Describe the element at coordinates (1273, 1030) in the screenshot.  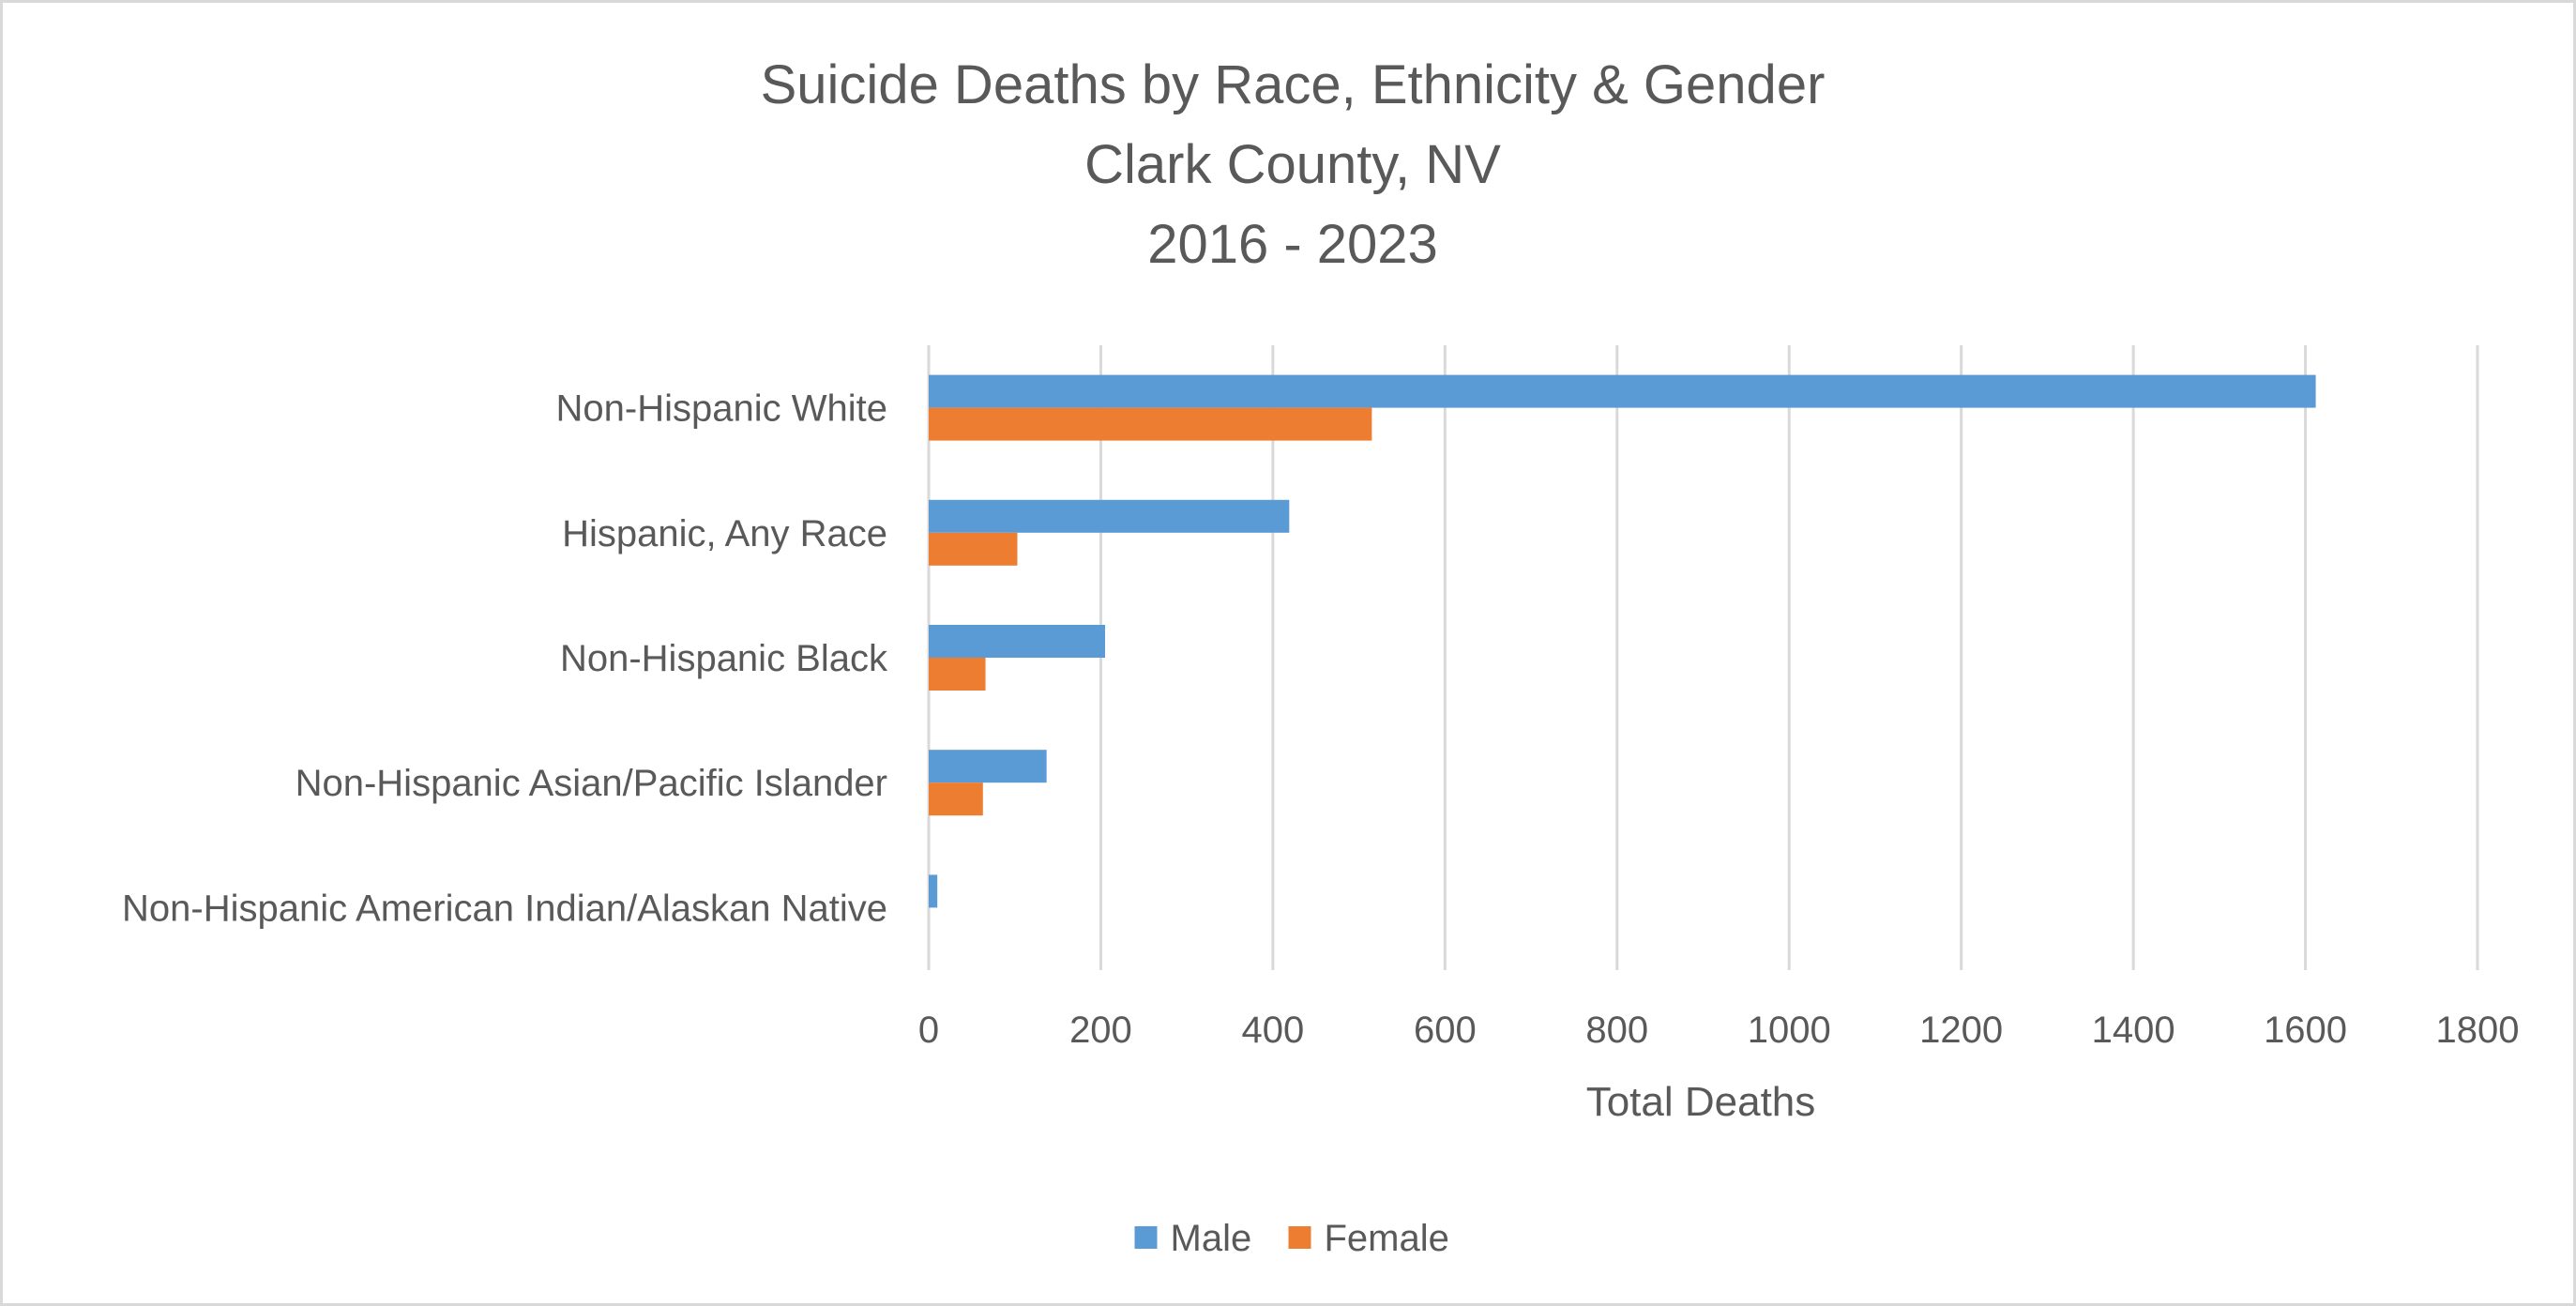
I see `x-tick-label-400: 400` at that location.